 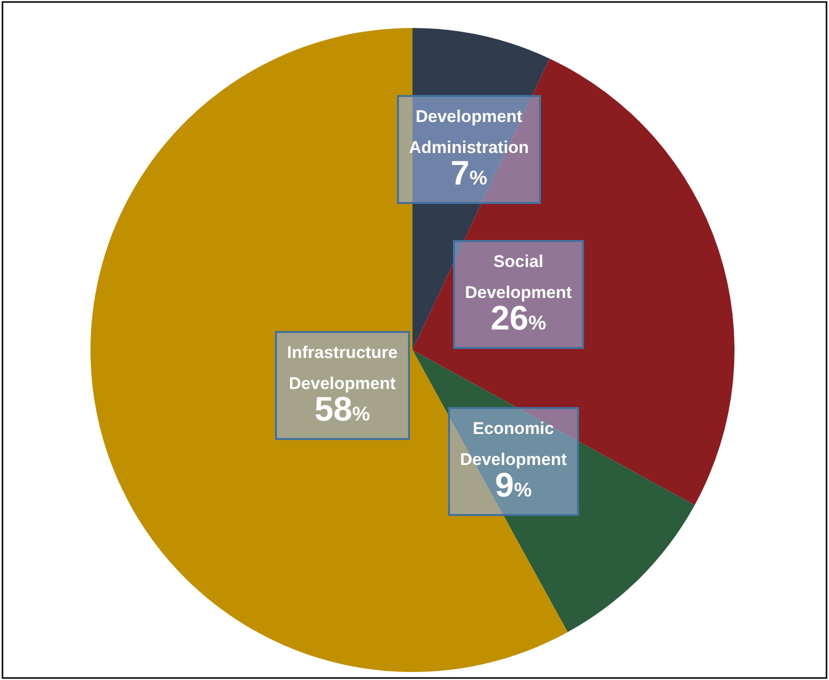 What do you see at coordinates (553, 491) in the screenshot?
I see `pie-slice` at bounding box center [553, 491].